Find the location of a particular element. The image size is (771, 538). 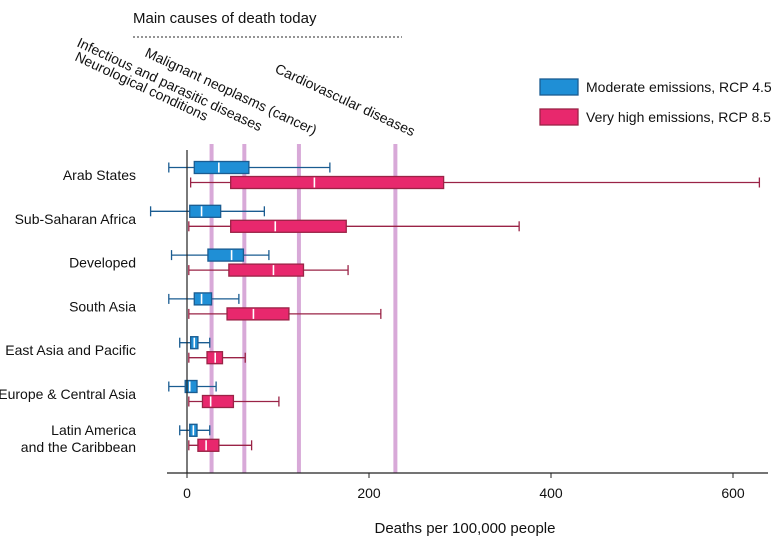

legend-label: Very high emissions, RCP 8.5 is located at coordinates (678, 117).